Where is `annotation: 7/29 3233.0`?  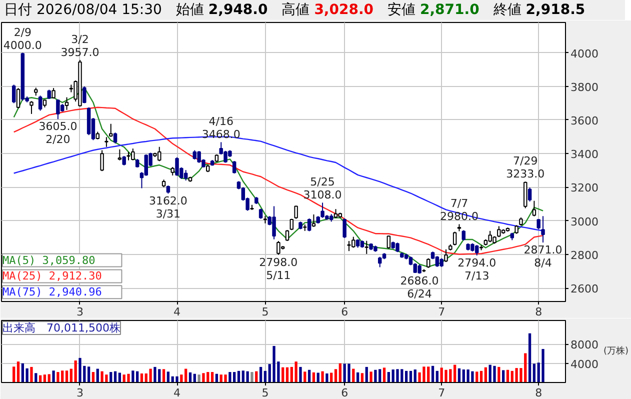
annotation: 7/29 3233.0 is located at coordinates (525, 167).